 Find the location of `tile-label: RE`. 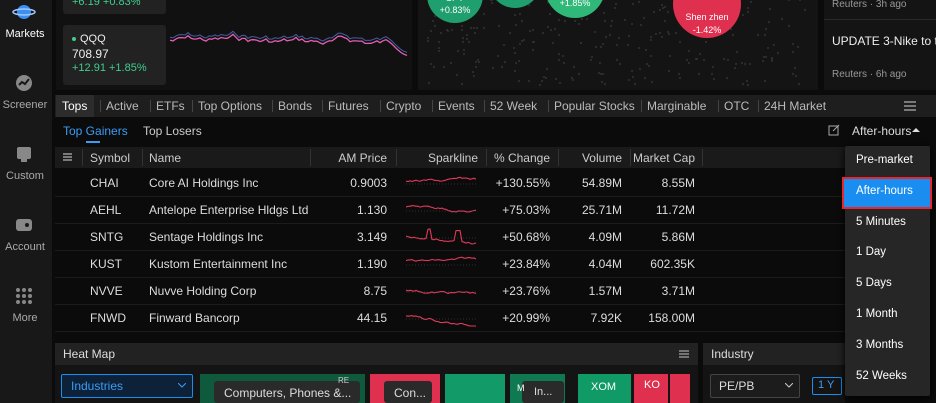

tile-label: RE is located at coordinates (344, 380).